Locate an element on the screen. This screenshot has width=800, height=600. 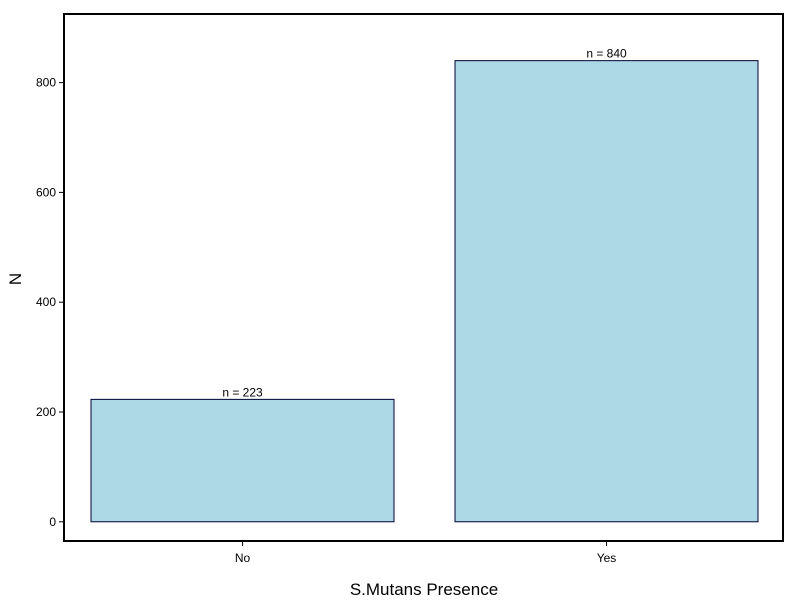
data-label-yes: n = 840 is located at coordinates (606, 54).